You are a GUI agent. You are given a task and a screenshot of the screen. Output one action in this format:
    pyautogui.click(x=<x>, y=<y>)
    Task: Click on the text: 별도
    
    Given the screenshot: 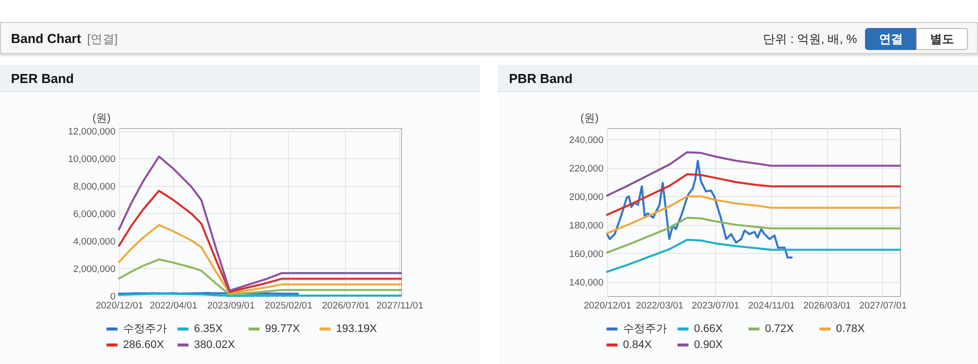 What is the action you would take?
    pyautogui.click(x=942, y=39)
    